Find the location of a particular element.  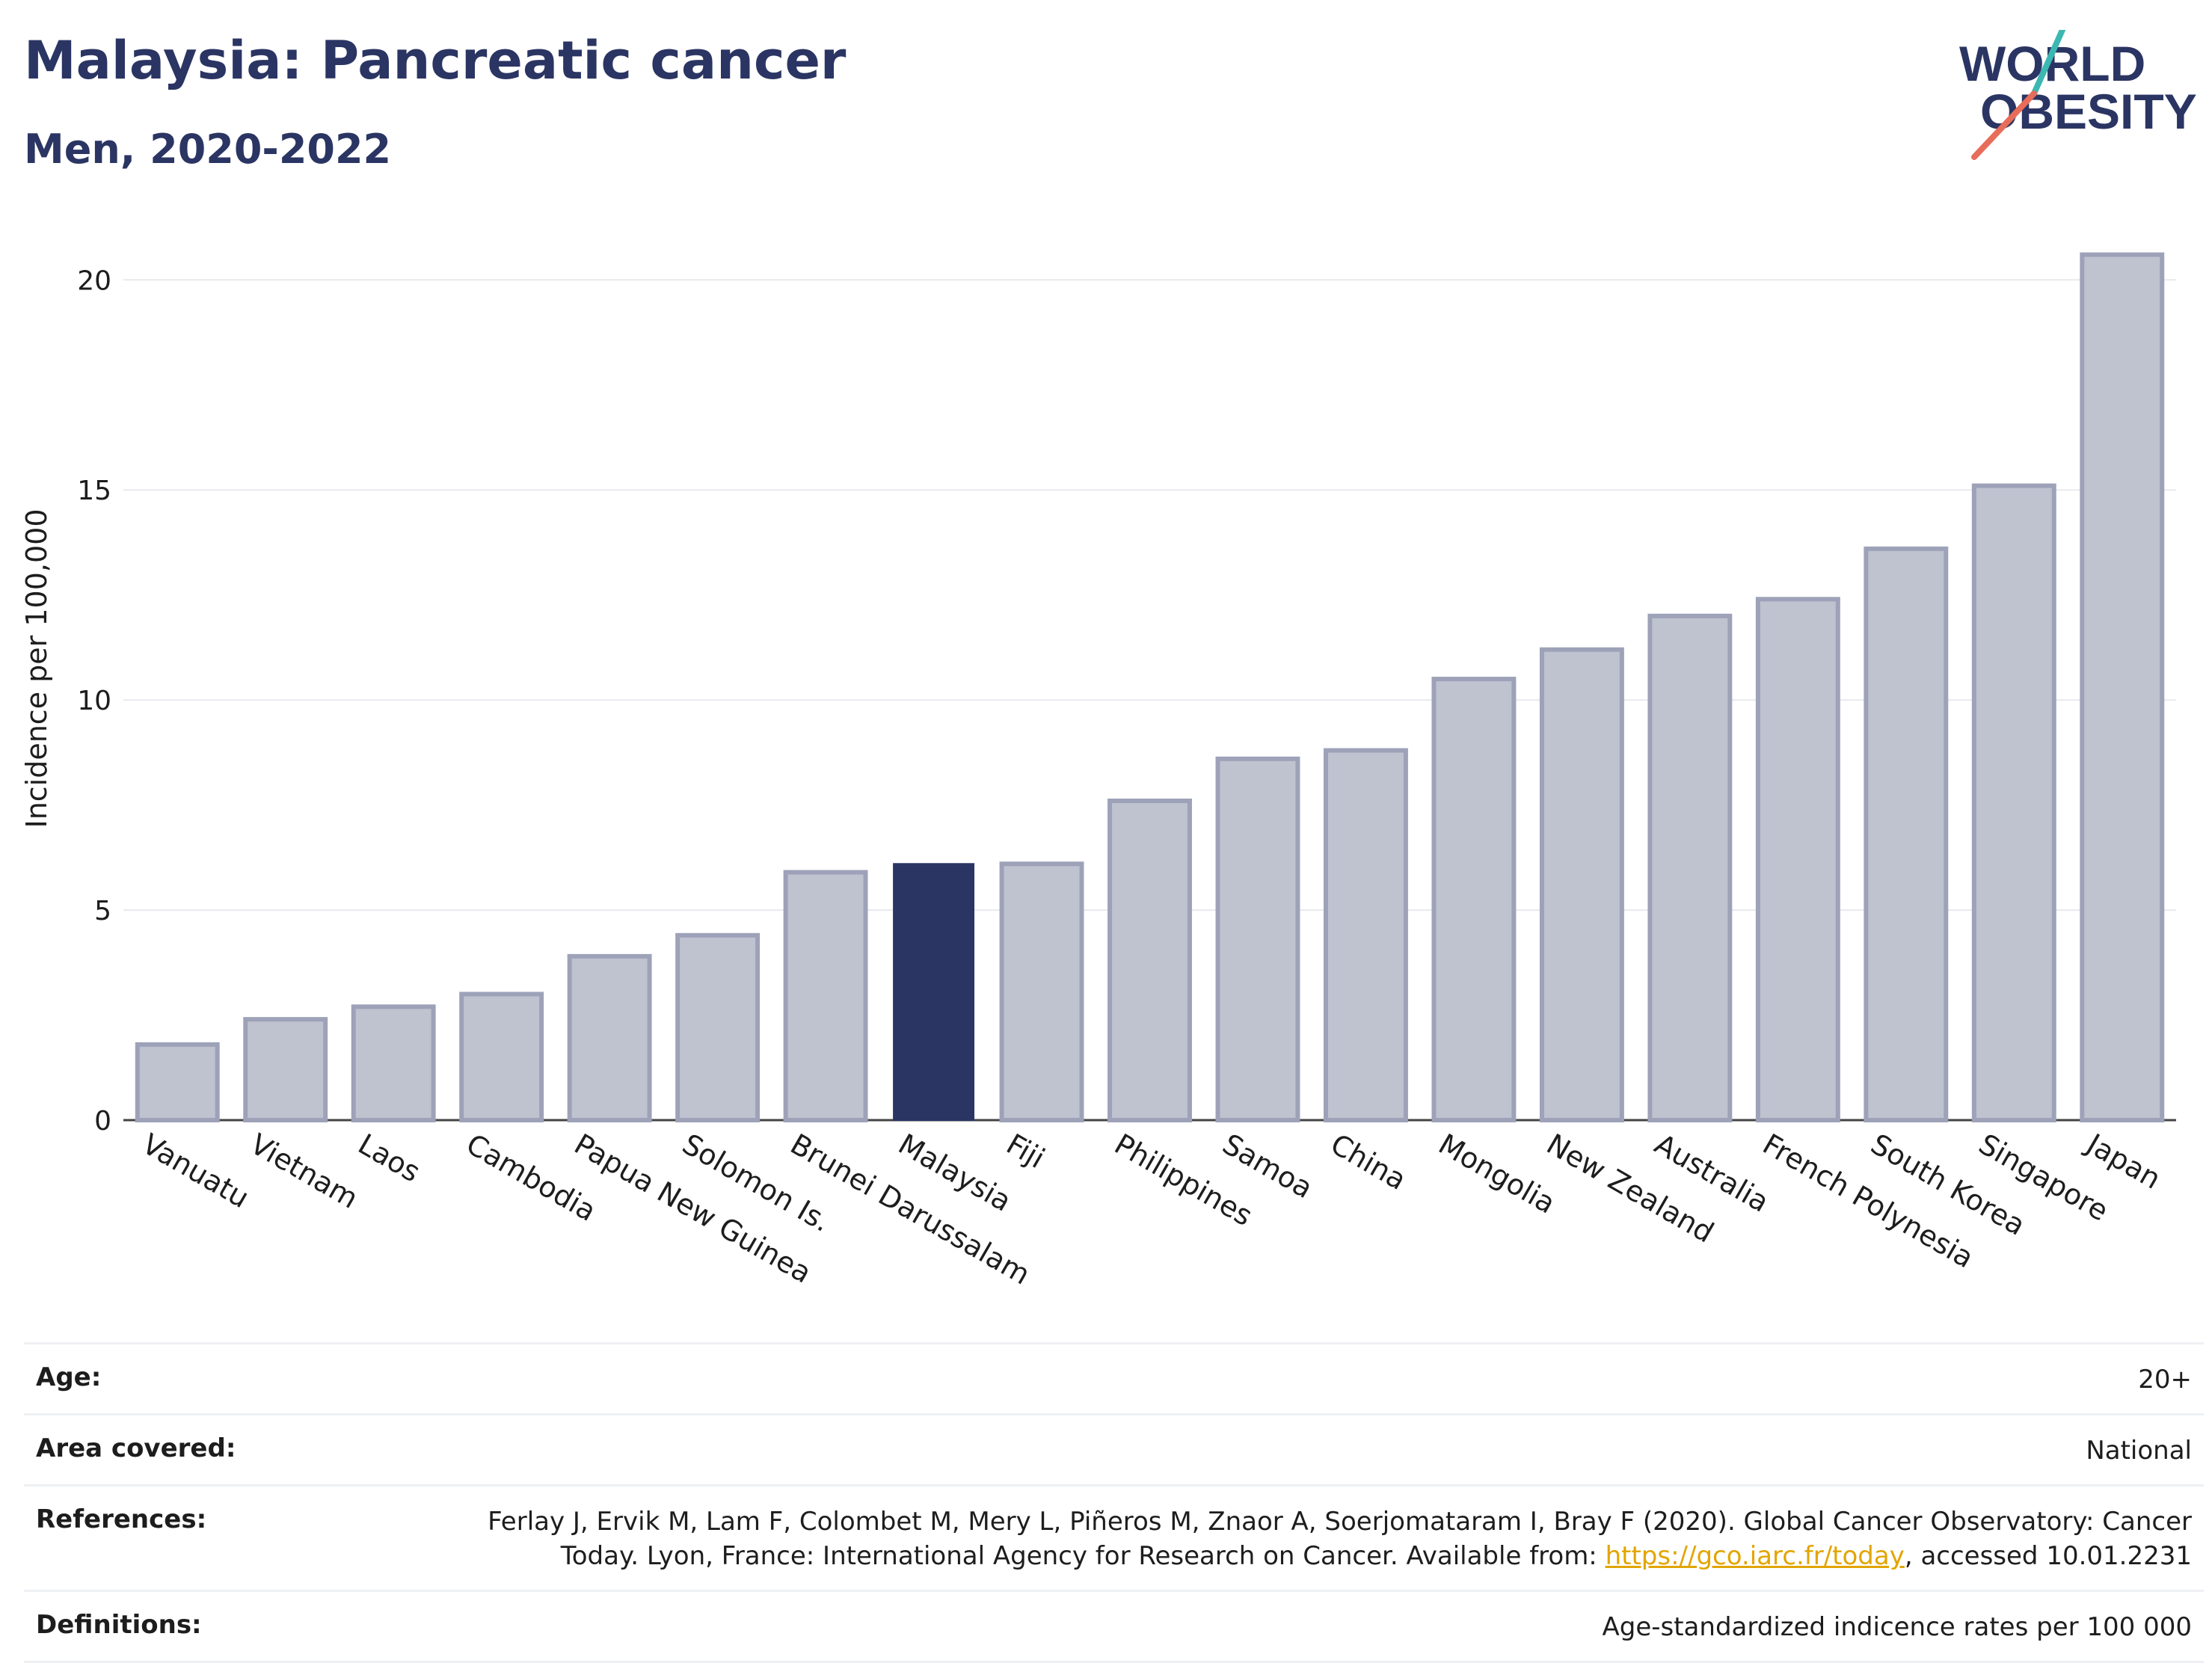

y-axis-label: Incidence per 100,000 is located at coordinates (36, 668).